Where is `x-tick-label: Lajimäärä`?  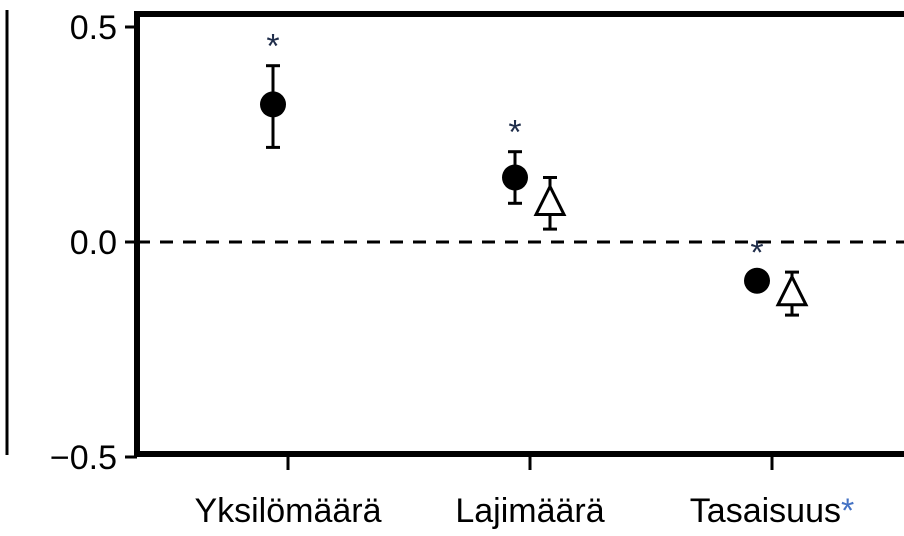 x-tick-label: Lajimäärä is located at coordinates (529, 511).